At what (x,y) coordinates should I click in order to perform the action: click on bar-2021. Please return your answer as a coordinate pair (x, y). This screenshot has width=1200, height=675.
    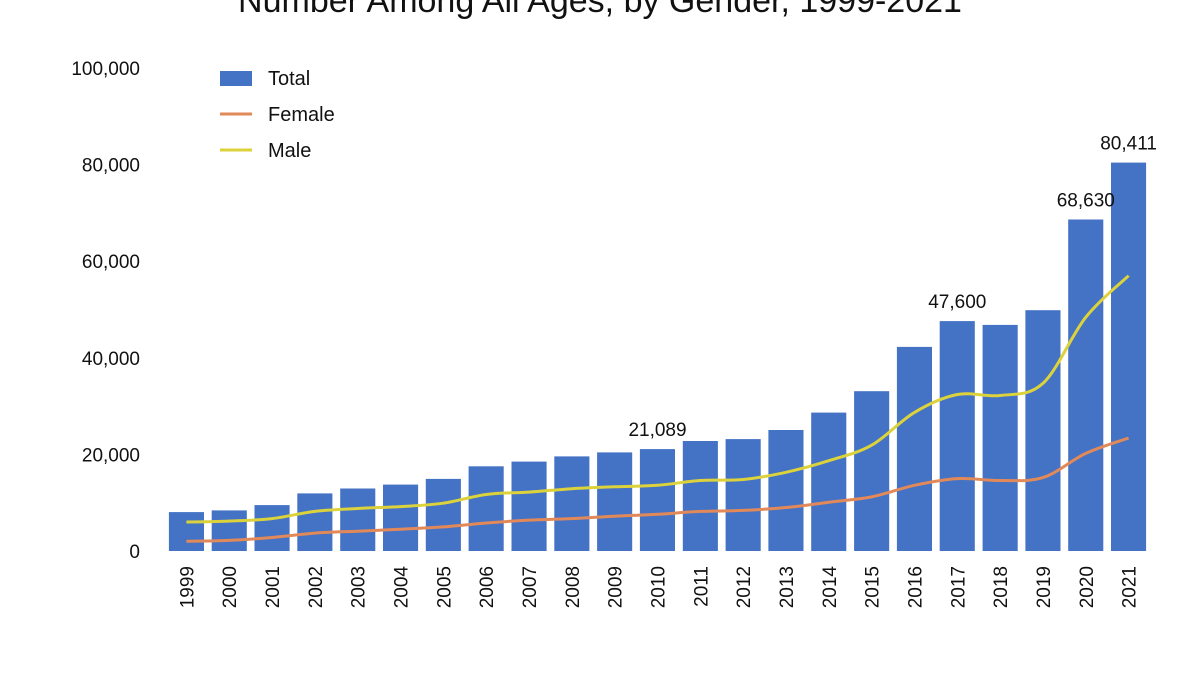
    Looking at the image, I should click on (1129, 356).